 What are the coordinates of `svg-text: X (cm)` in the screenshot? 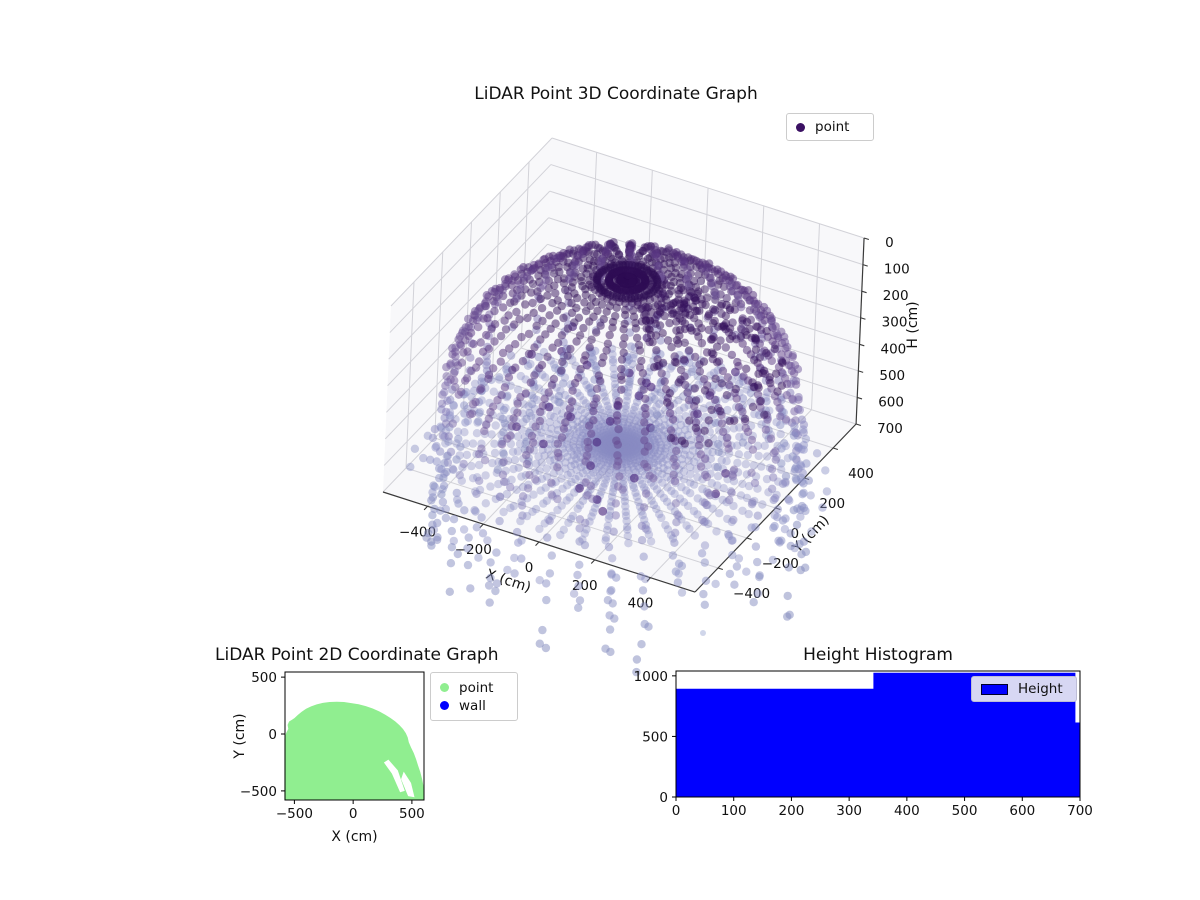 It's located at (354, 837).